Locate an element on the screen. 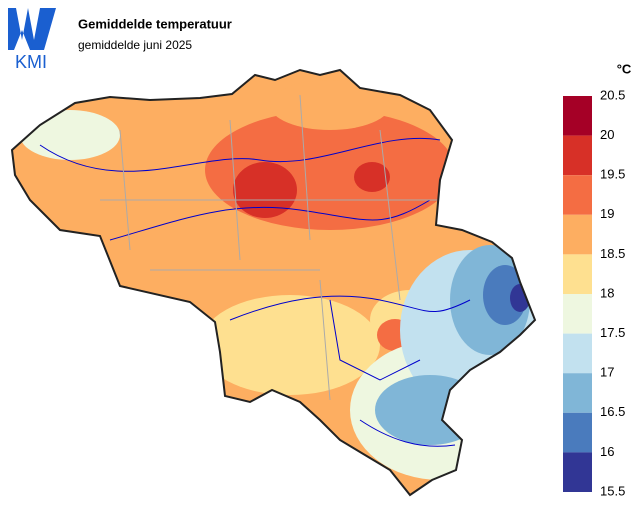  logo: KMI is located at coordinates (32, 40).